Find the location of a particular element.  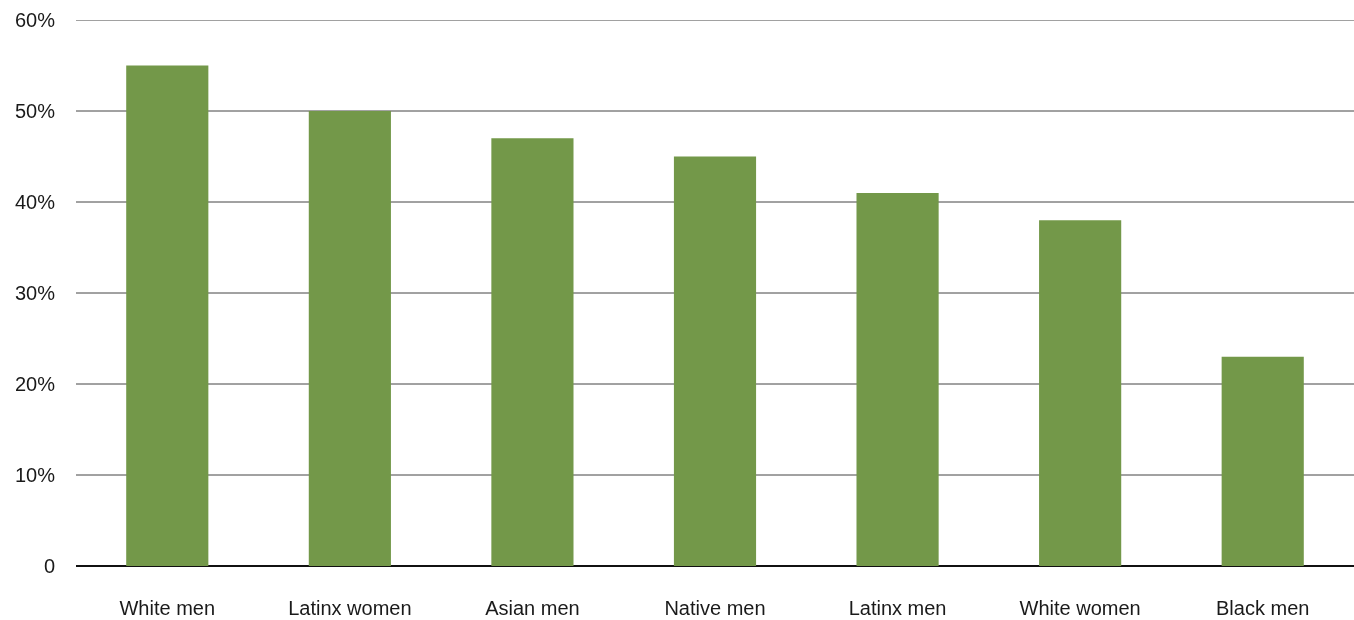

x-tick-label: Black men is located at coordinates (1263, 608).